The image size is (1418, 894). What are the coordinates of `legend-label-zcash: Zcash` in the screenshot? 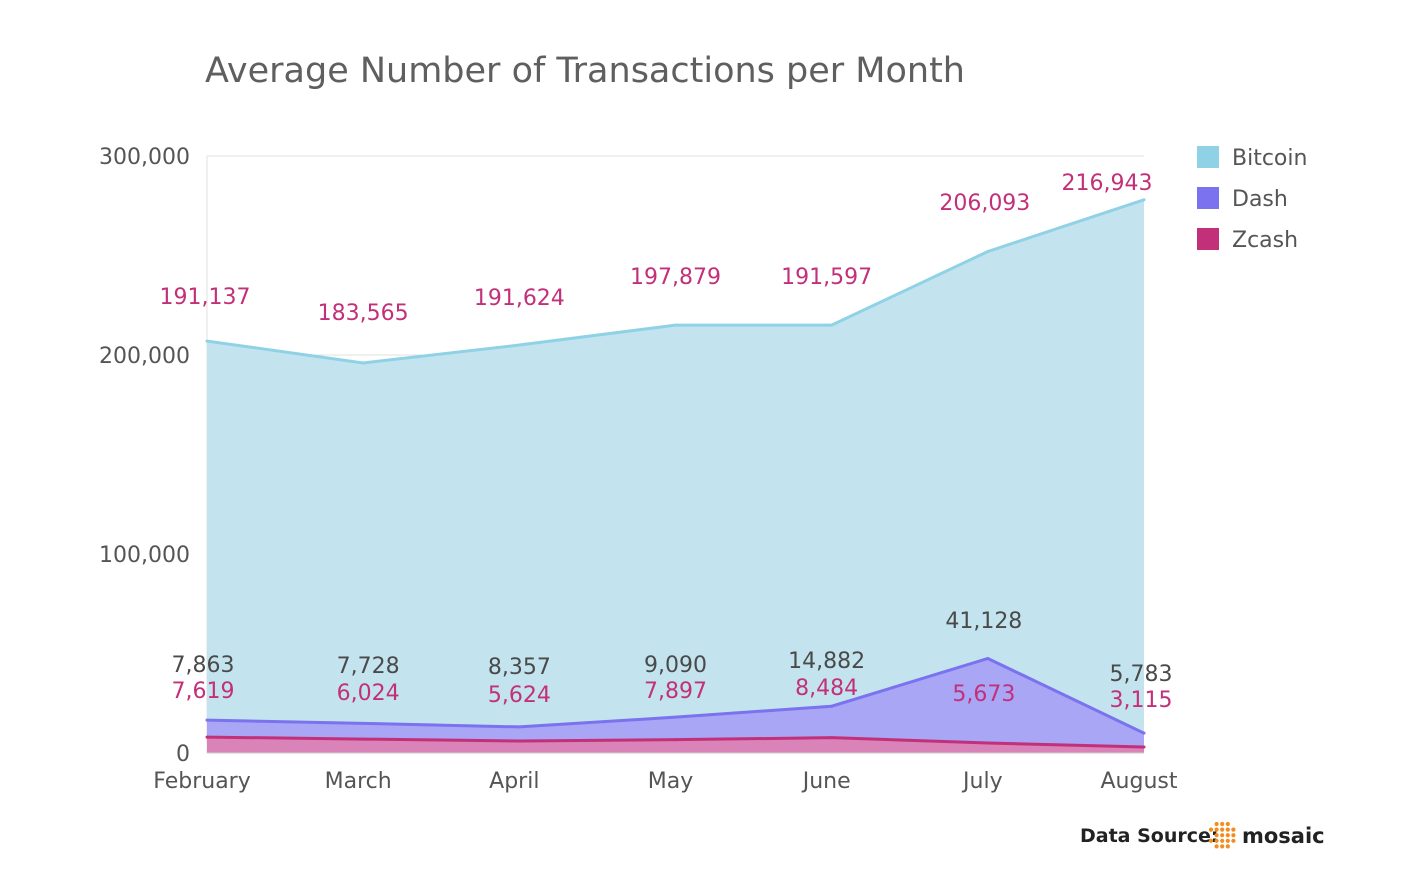 It's located at (1265, 240).